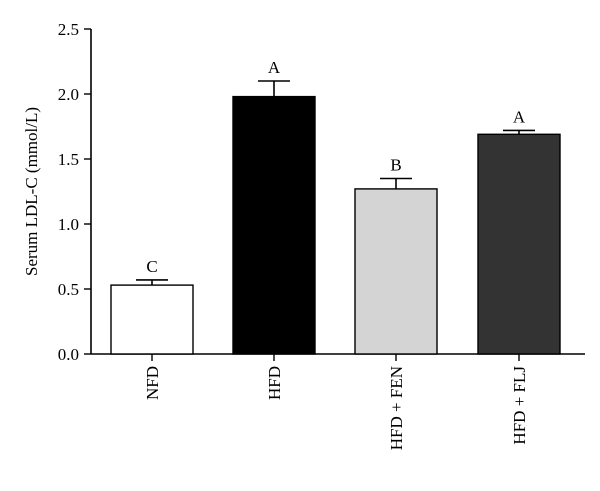  I want to click on y-axis-title: Serum LDL-C (mmol/L), so click(31, 191).